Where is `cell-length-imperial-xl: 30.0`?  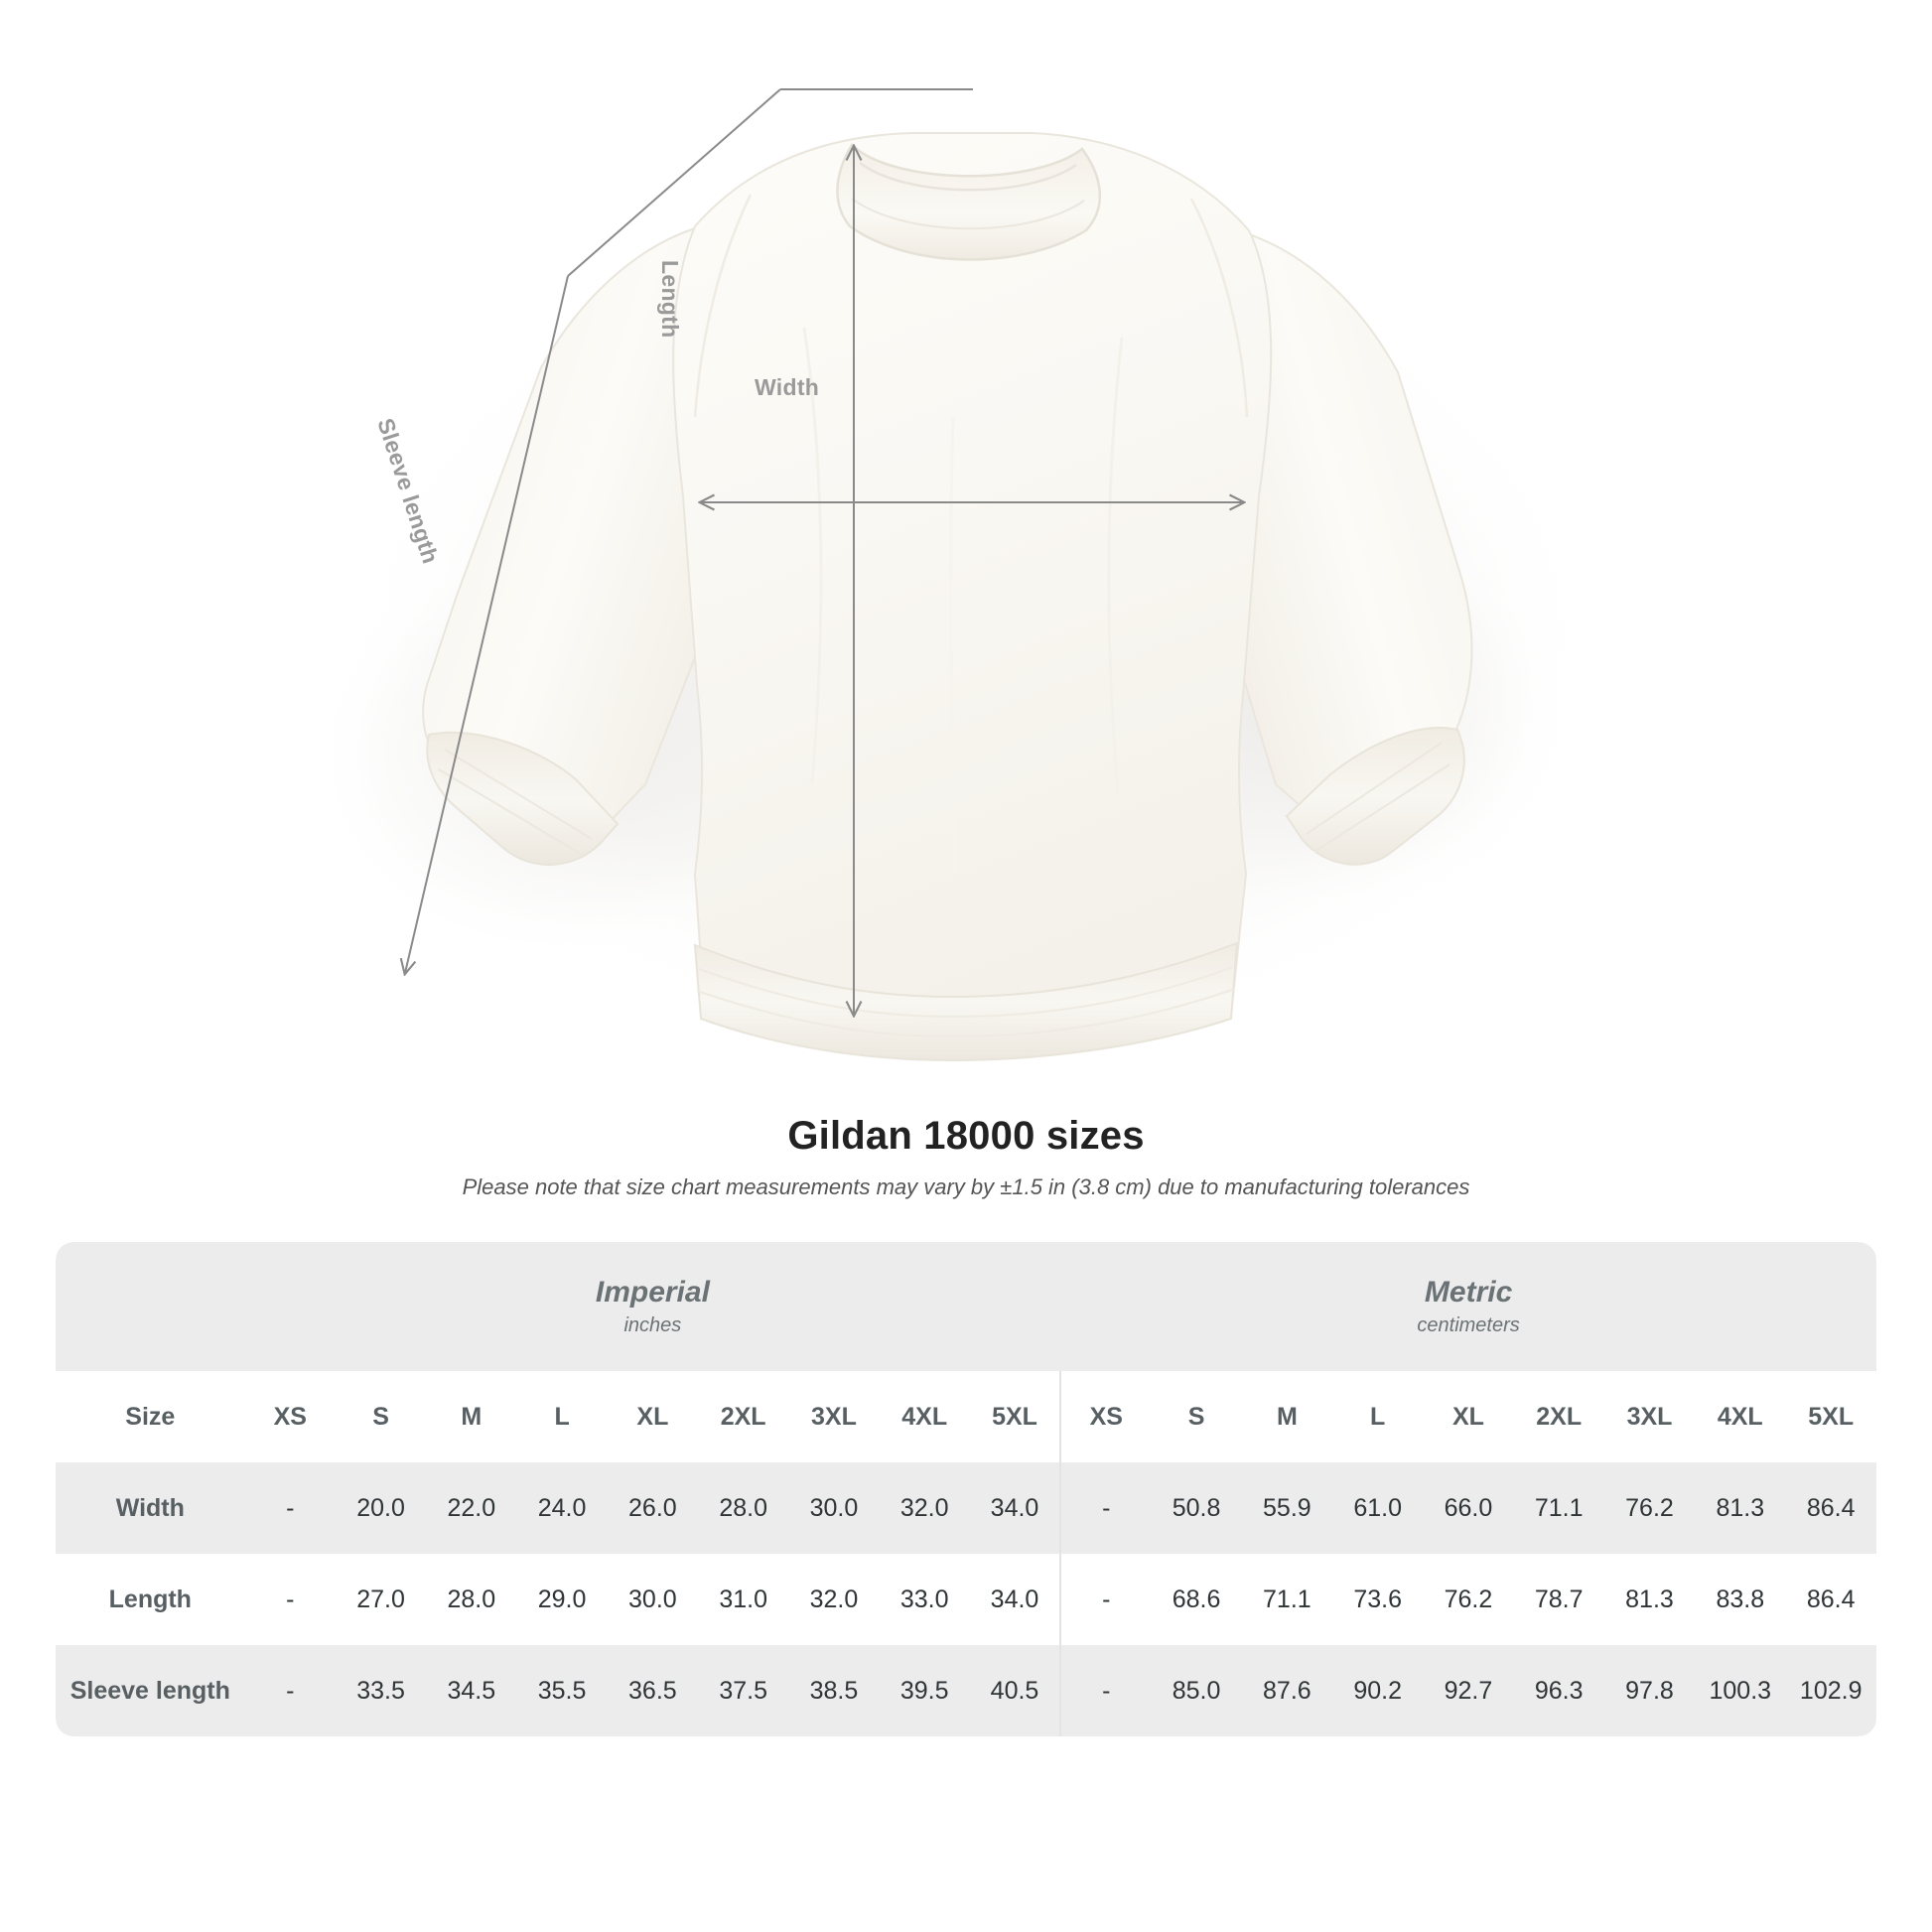 cell-length-imperial-xl: 30.0 is located at coordinates (653, 1600).